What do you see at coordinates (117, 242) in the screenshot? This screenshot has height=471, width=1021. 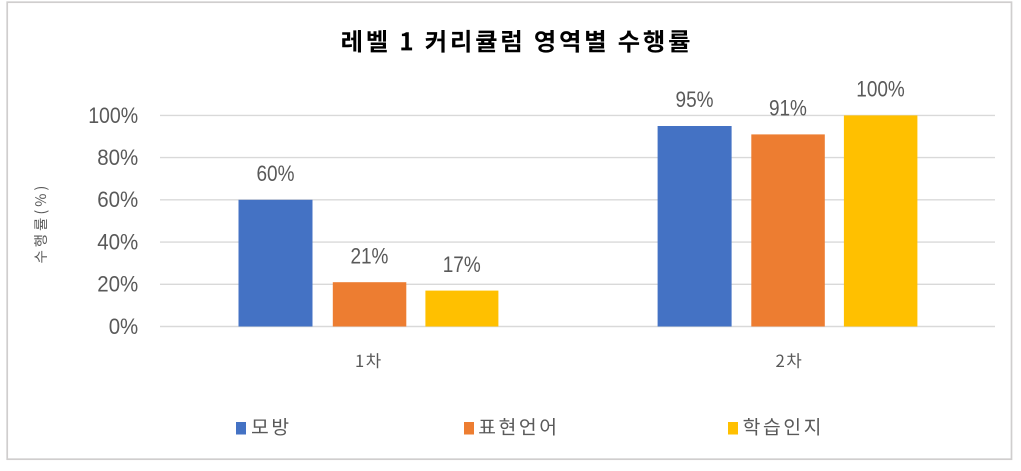 I see `svg-text: 40%` at bounding box center [117, 242].